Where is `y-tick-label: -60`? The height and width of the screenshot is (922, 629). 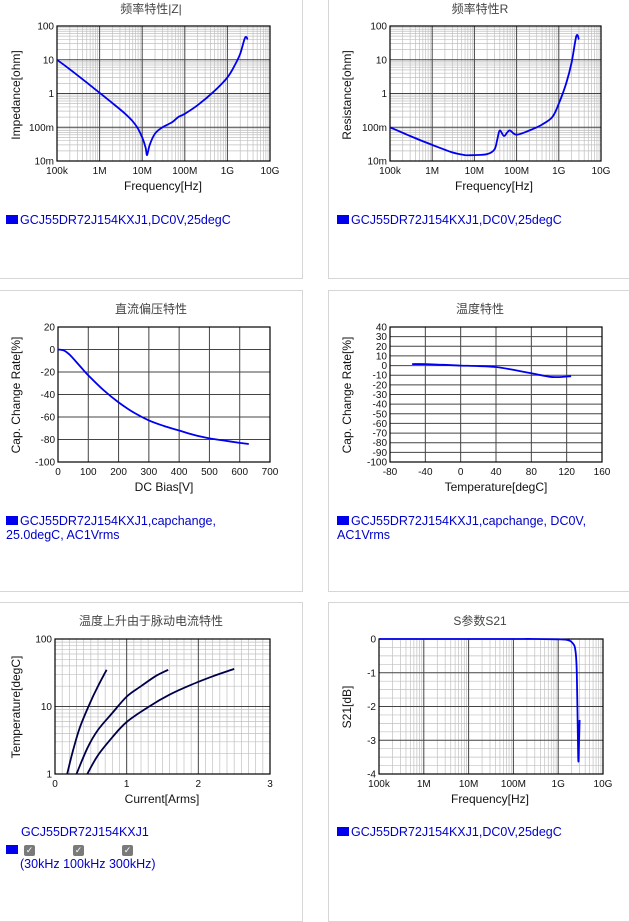 y-tick-label: -60 is located at coordinates (380, 424).